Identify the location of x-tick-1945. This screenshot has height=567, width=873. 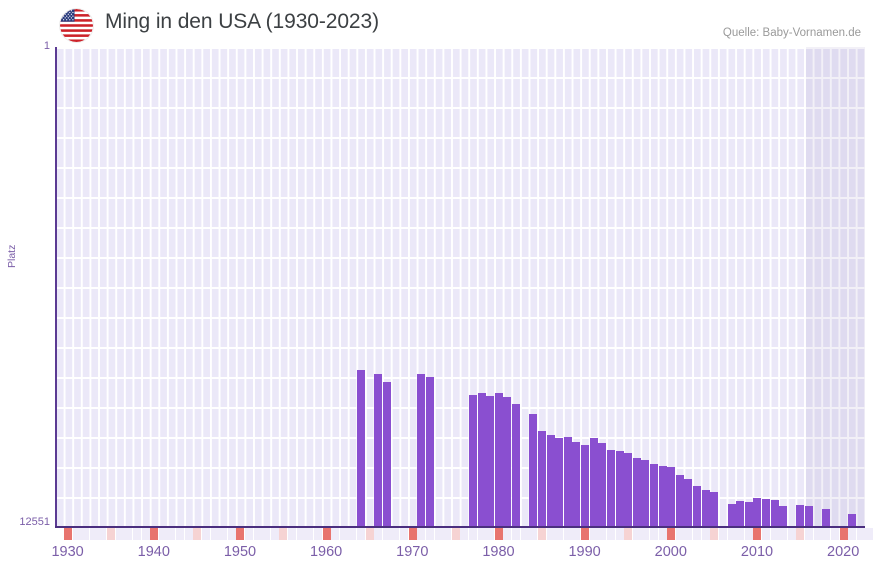
(197, 534).